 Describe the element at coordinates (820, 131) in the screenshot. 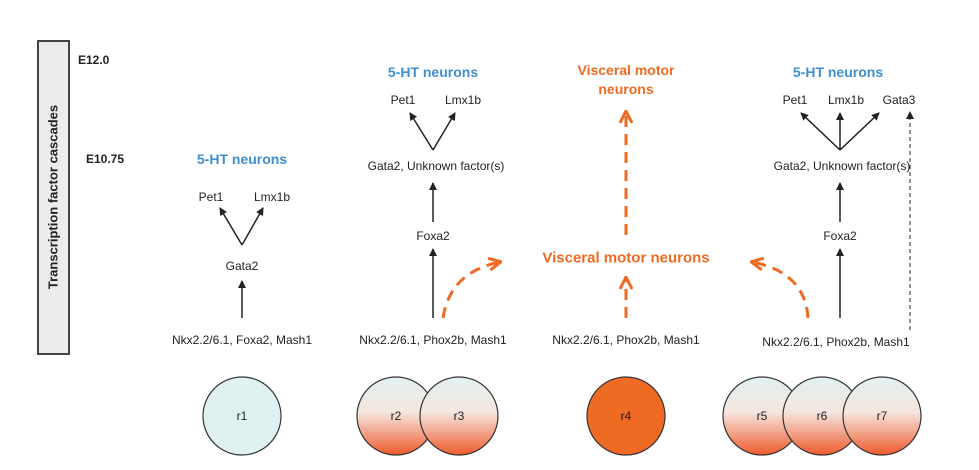

I see `arrow-gata2-to-pet1-r567` at that location.